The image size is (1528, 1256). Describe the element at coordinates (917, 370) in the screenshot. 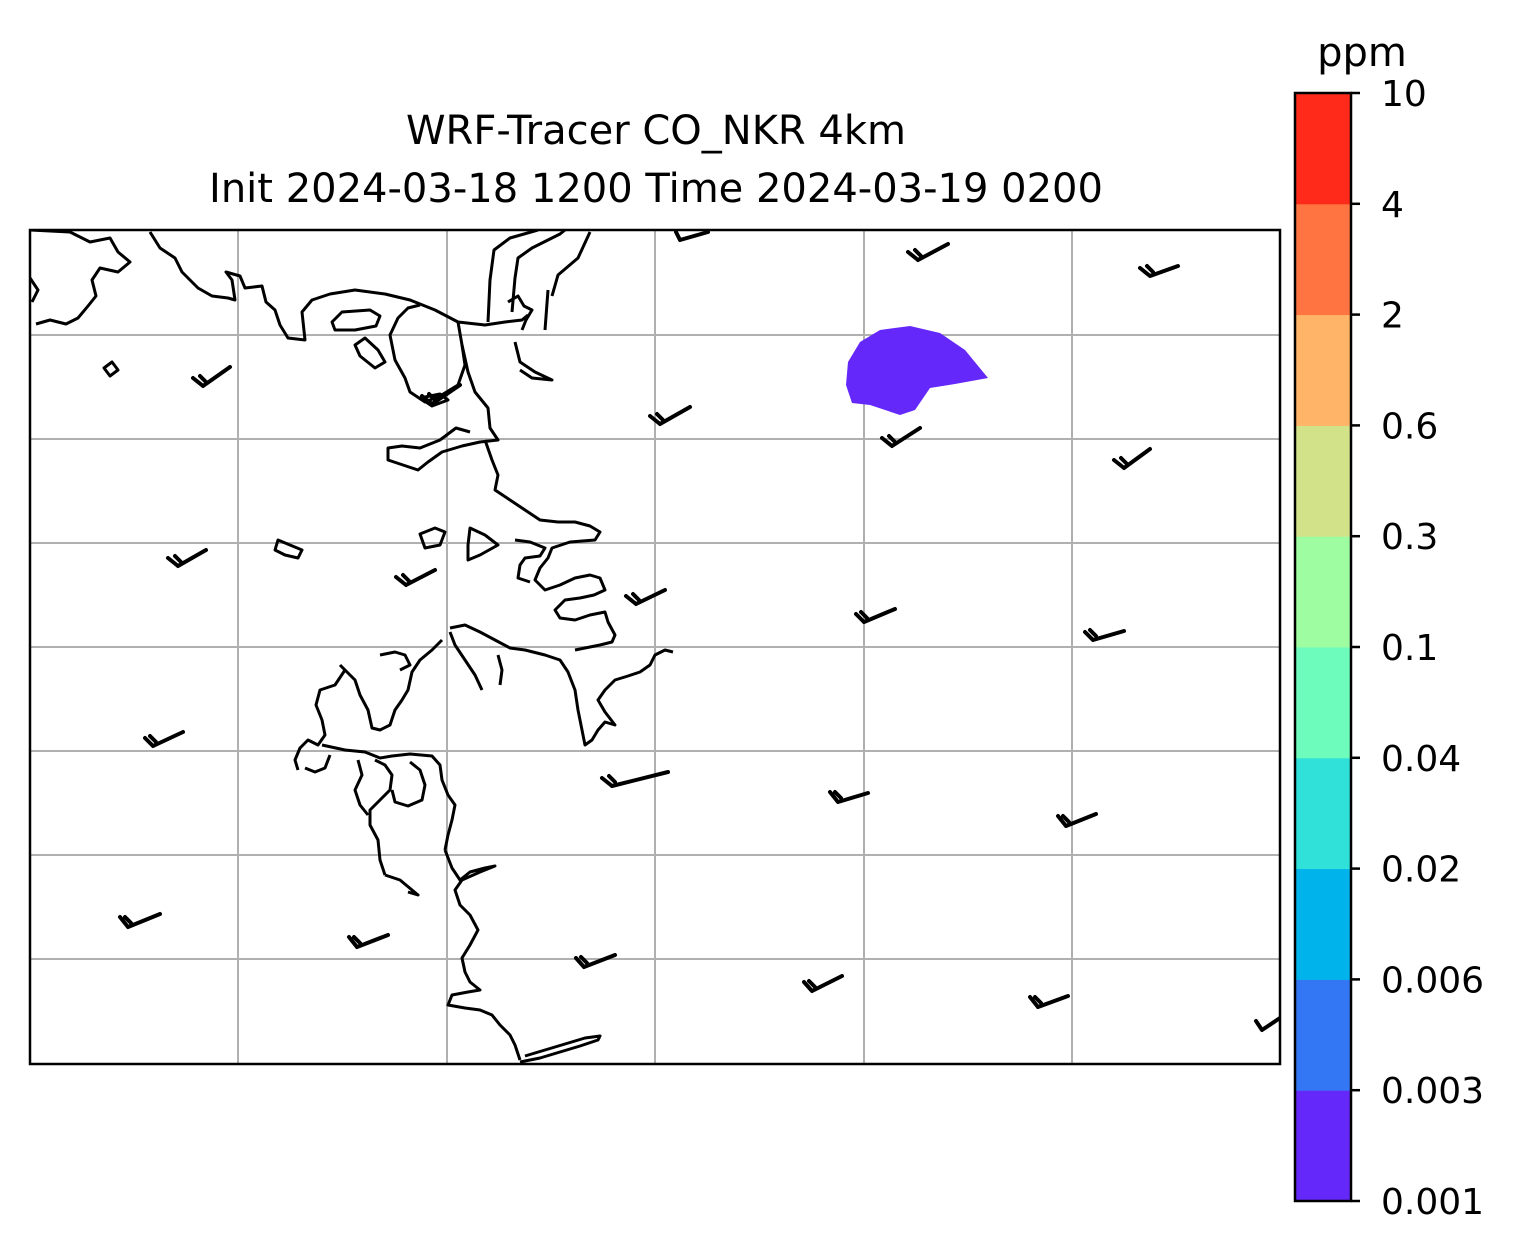

I see `tracer-plume` at that location.